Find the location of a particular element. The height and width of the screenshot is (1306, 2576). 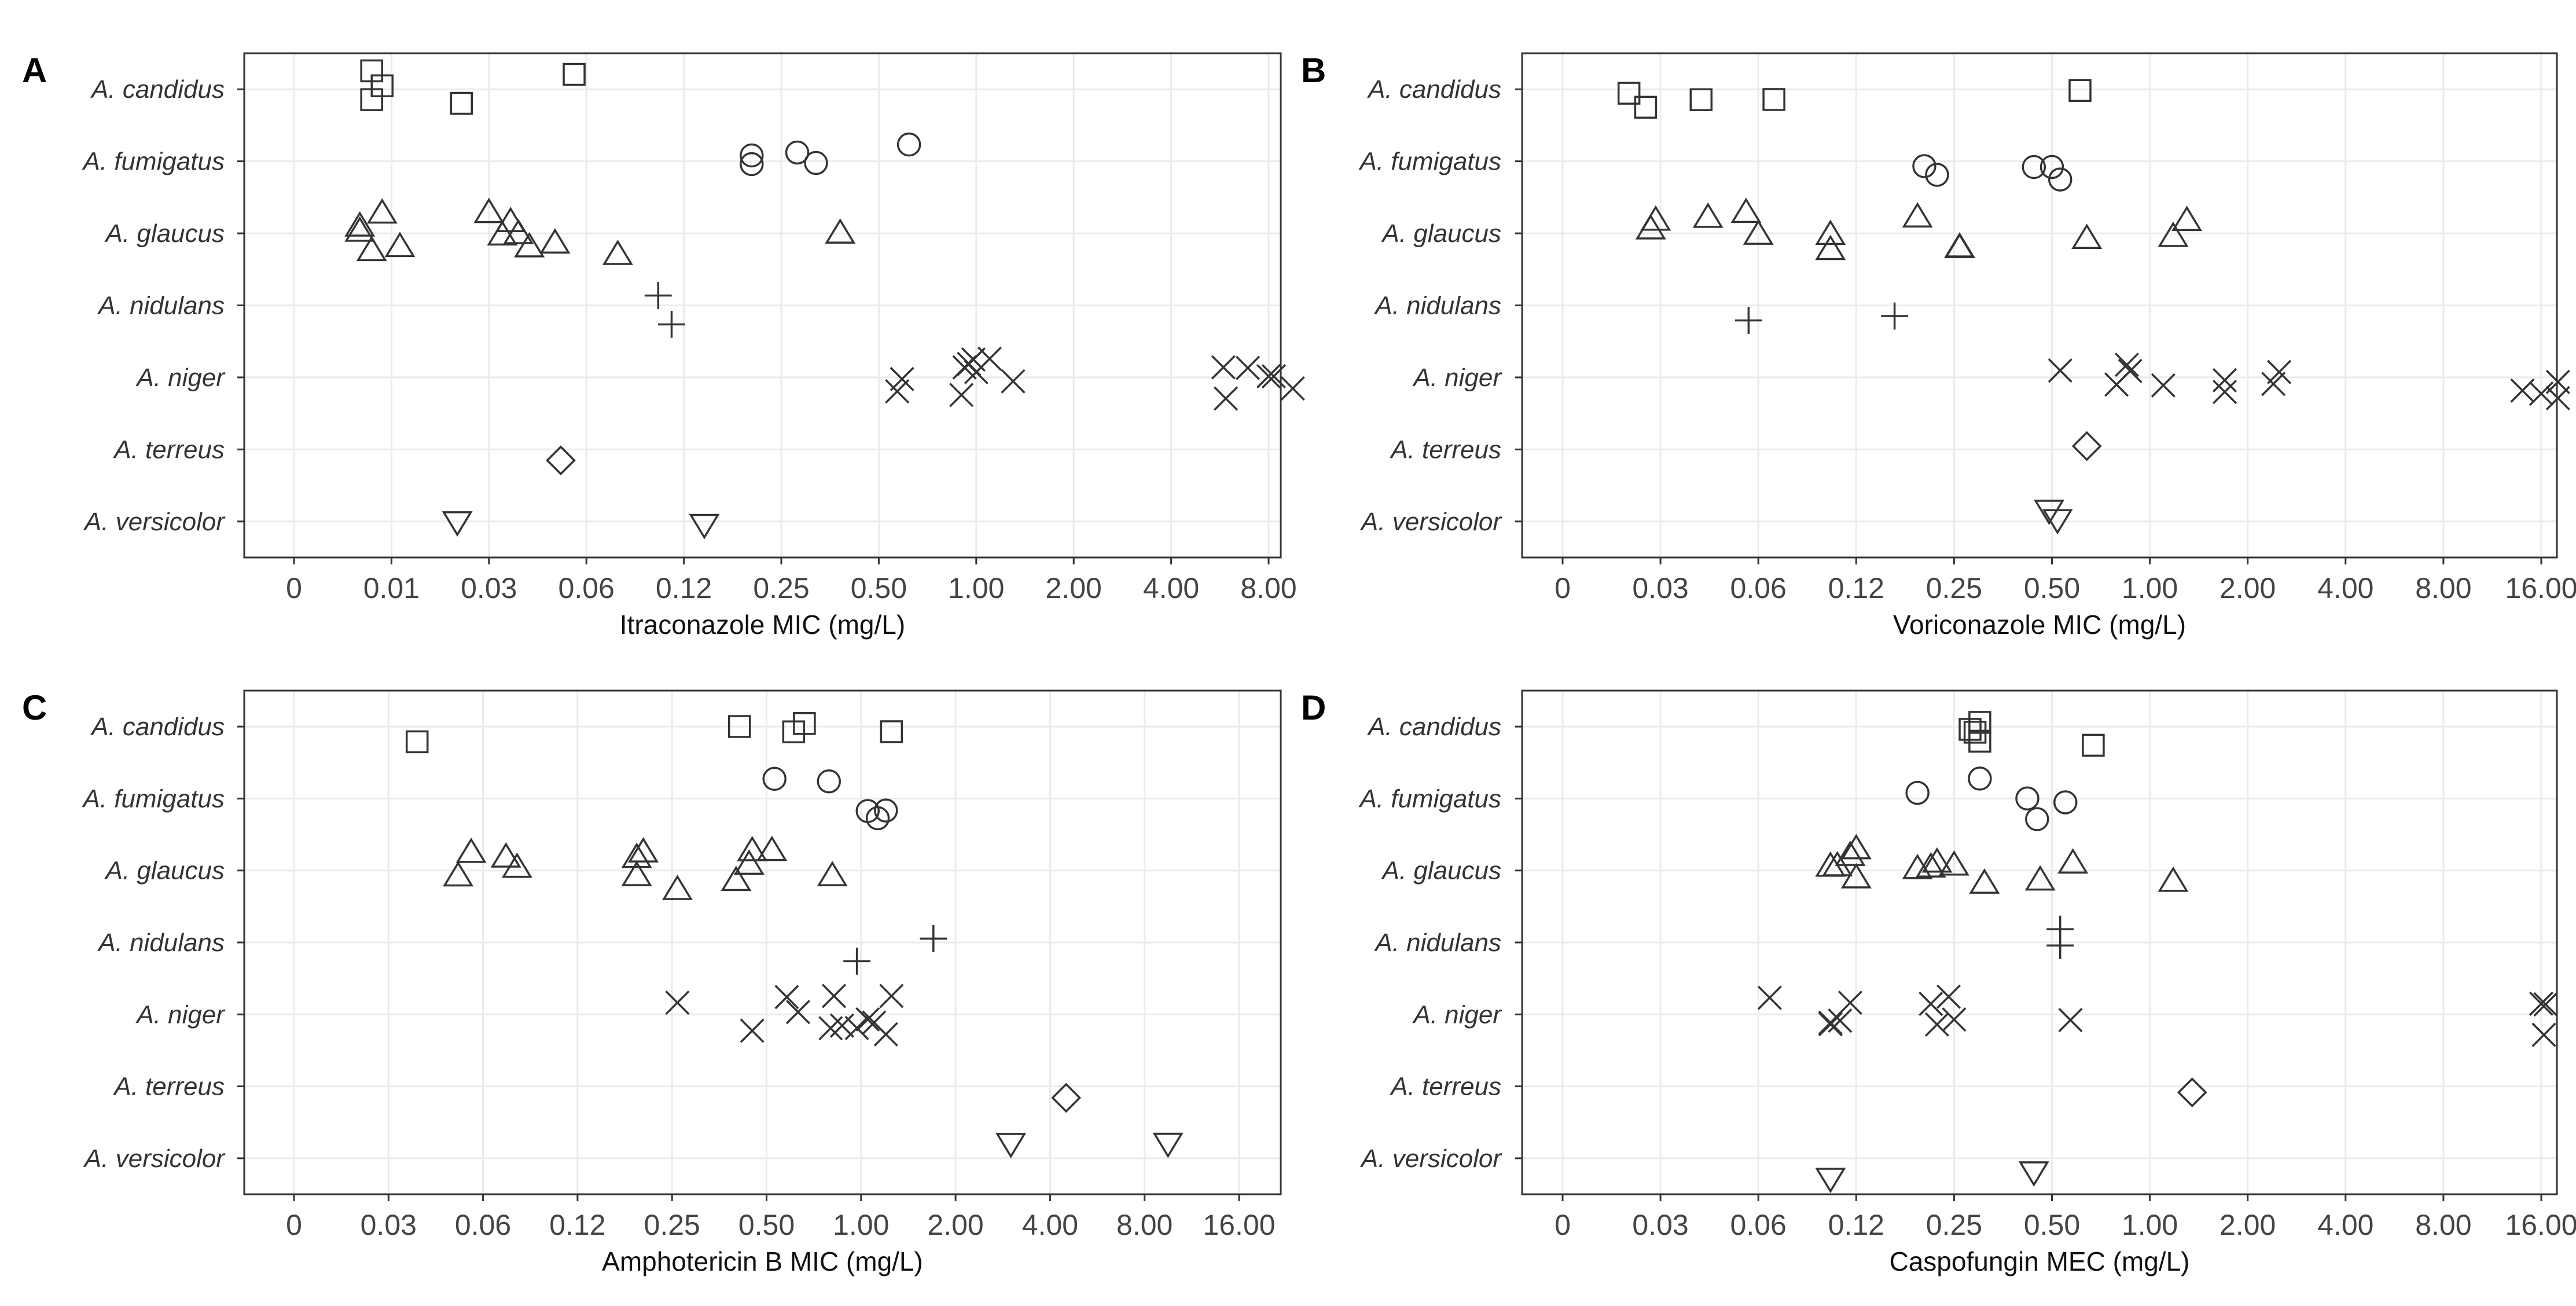

x-tick-label: 0 is located at coordinates (1563, 1225).